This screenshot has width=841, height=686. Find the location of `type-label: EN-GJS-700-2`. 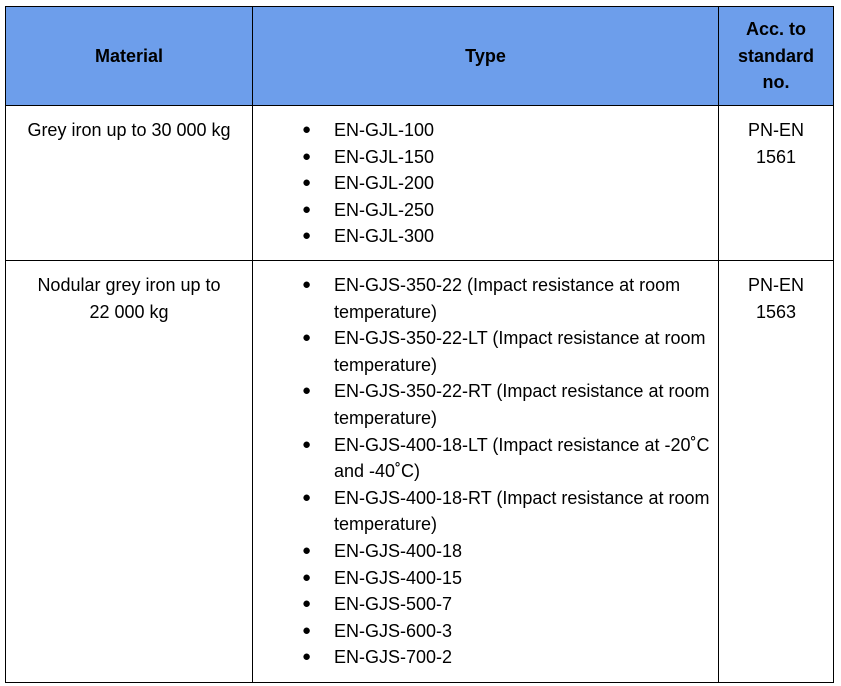

type-label: EN-GJS-700-2 is located at coordinates (393, 657).